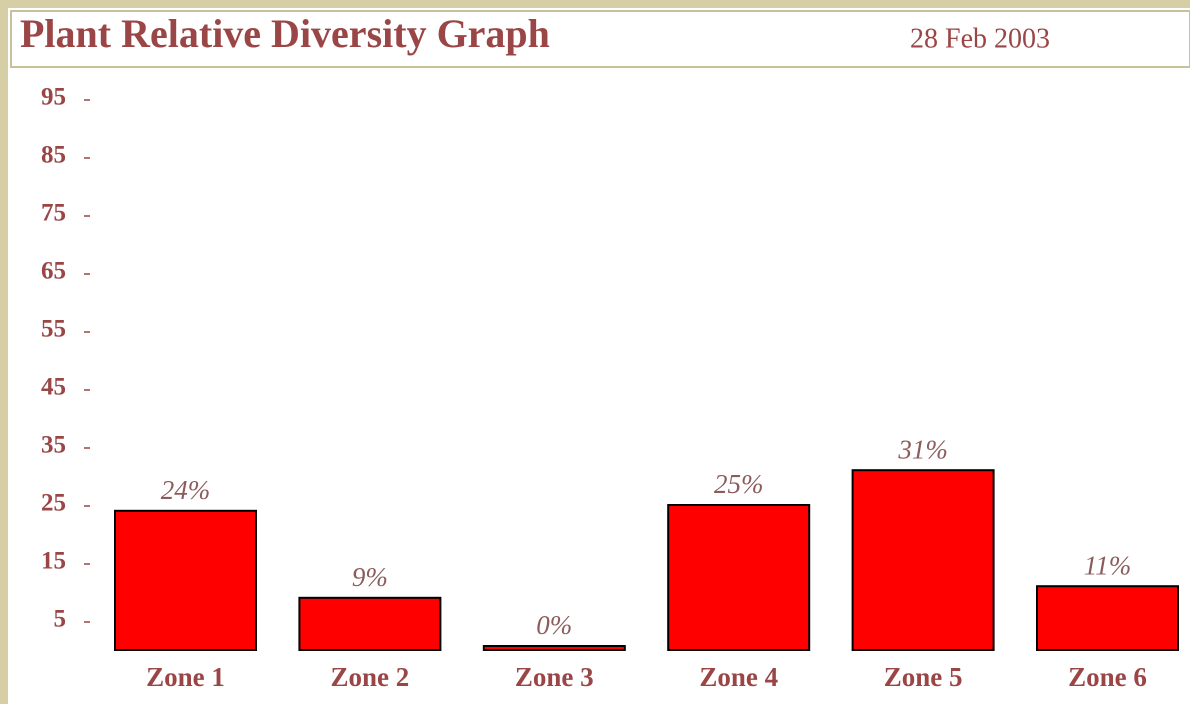 Image resolution: width=1190 pixels, height=704 pixels. What do you see at coordinates (285, 33) in the screenshot?
I see `chart-title: Plant Relative Diversity Graph` at bounding box center [285, 33].